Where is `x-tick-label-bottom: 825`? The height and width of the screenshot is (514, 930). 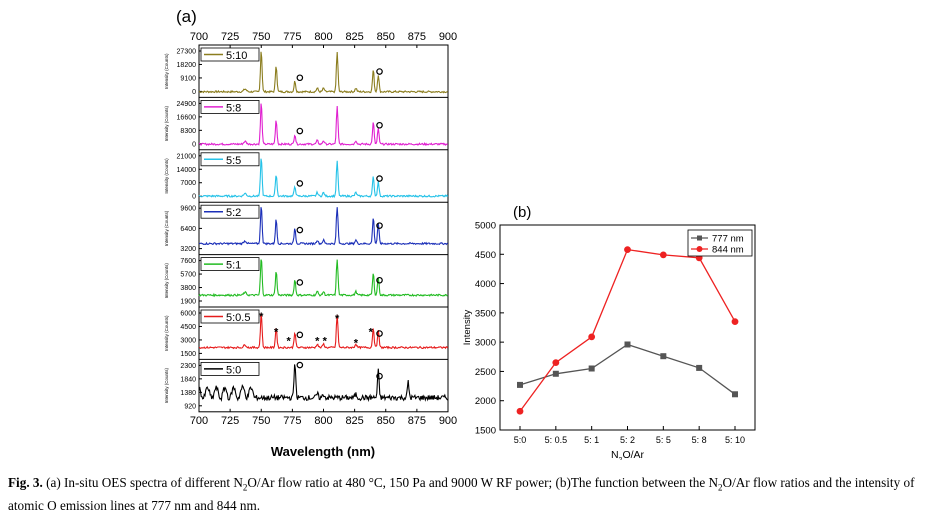 x-tick-label-bottom: 825 is located at coordinates (354, 421).